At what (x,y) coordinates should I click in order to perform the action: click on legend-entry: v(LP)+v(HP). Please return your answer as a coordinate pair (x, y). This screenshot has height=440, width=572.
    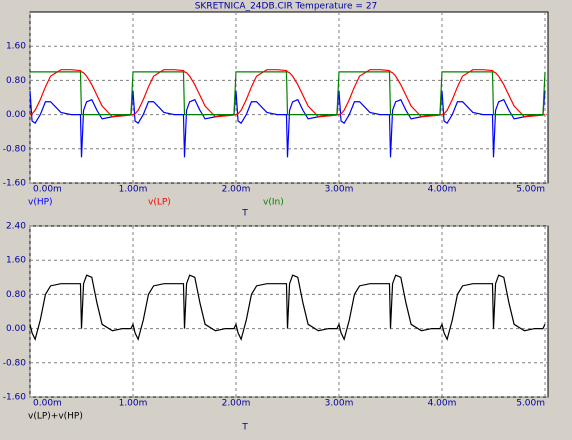
    Looking at the image, I should click on (55, 417).